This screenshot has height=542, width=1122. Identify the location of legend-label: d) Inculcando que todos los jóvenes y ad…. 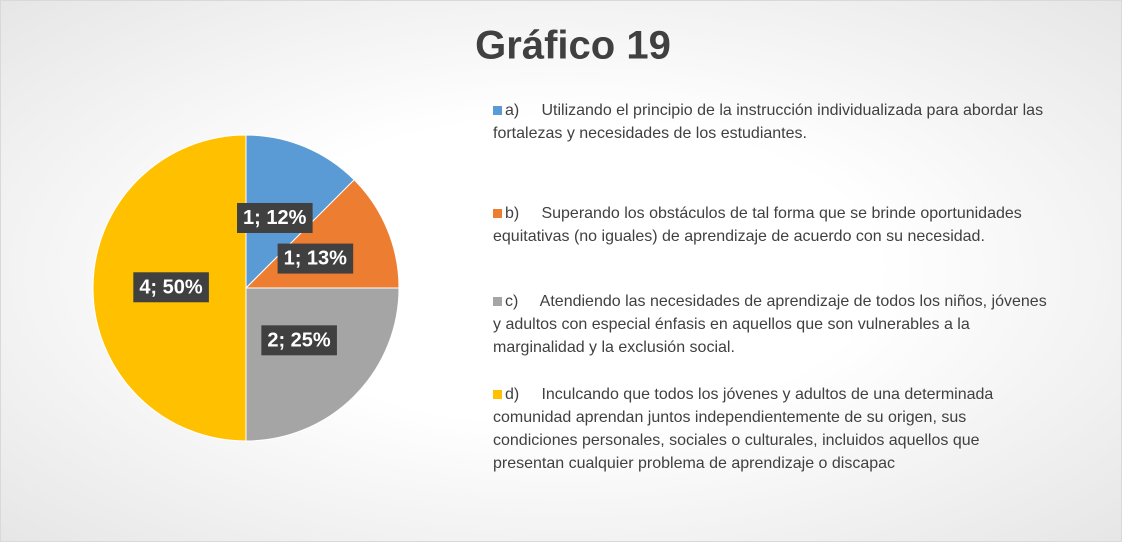
(745, 429).